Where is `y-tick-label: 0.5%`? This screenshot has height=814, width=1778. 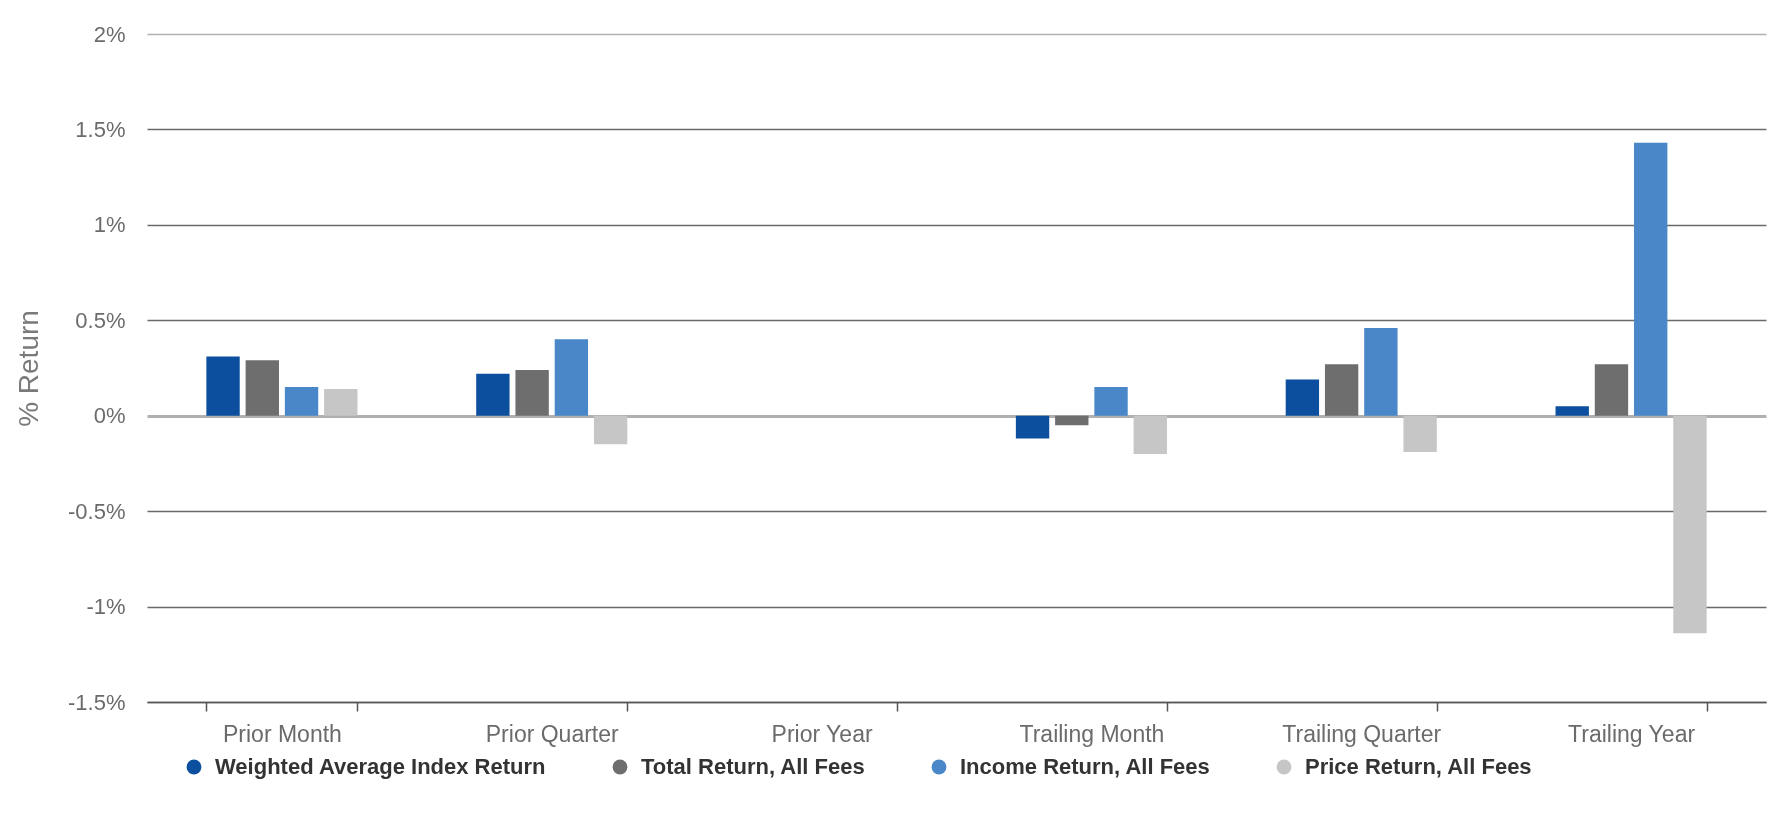
y-tick-label: 0.5% is located at coordinates (100, 320).